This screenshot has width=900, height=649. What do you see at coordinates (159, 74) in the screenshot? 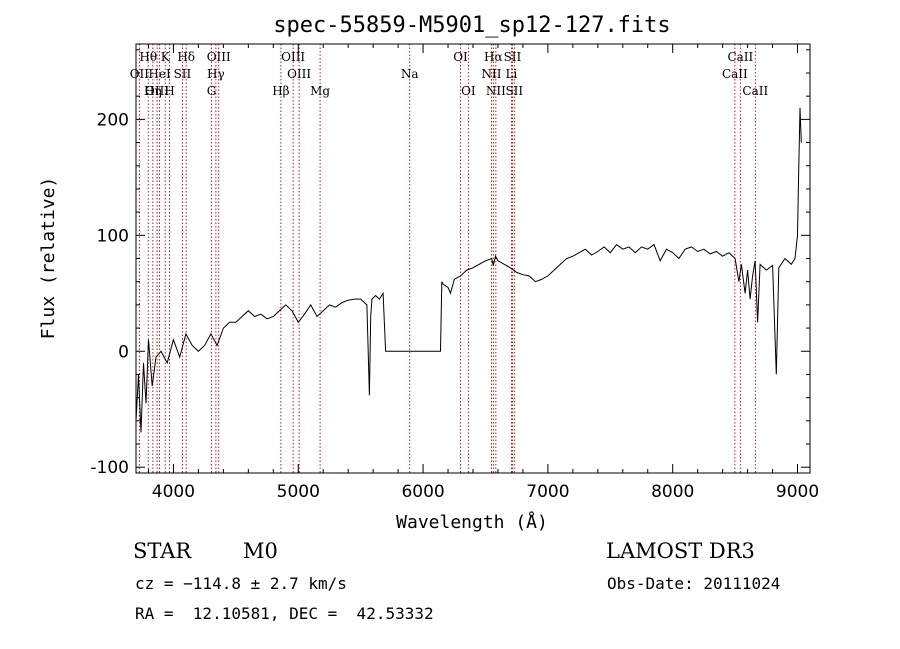
I see `line-label-4: HeI` at bounding box center [159, 74].